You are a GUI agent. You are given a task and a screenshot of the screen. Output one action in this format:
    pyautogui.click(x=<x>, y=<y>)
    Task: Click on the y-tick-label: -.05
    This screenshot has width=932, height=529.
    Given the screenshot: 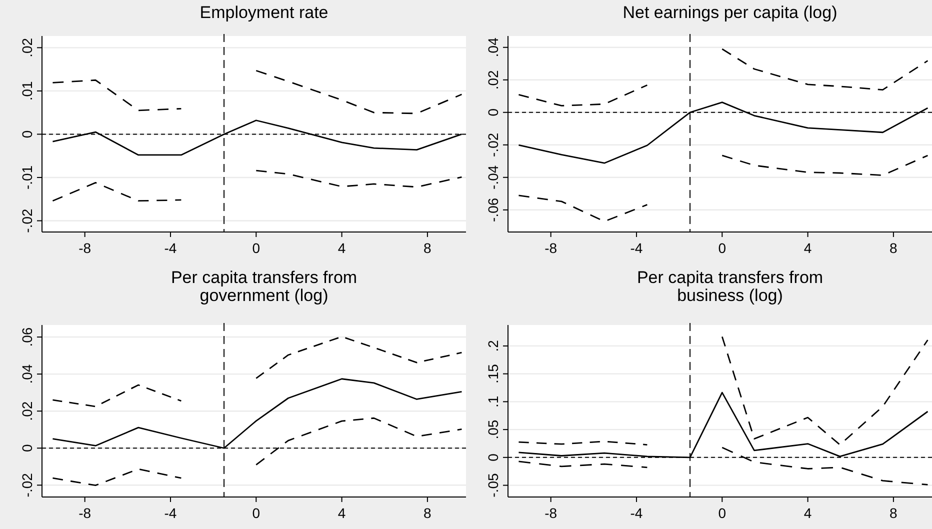 What is the action you would take?
    pyautogui.click(x=493, y=485)
    